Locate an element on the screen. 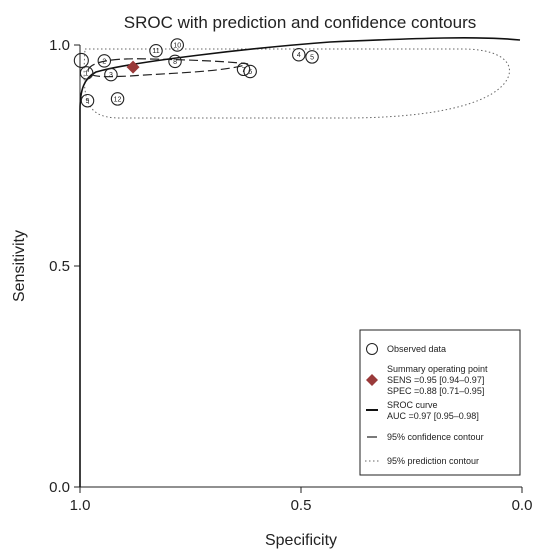 The height and width of the screenshot is (553, 534). x-tick-label: 1.0 is located at coordinates (80, 505).